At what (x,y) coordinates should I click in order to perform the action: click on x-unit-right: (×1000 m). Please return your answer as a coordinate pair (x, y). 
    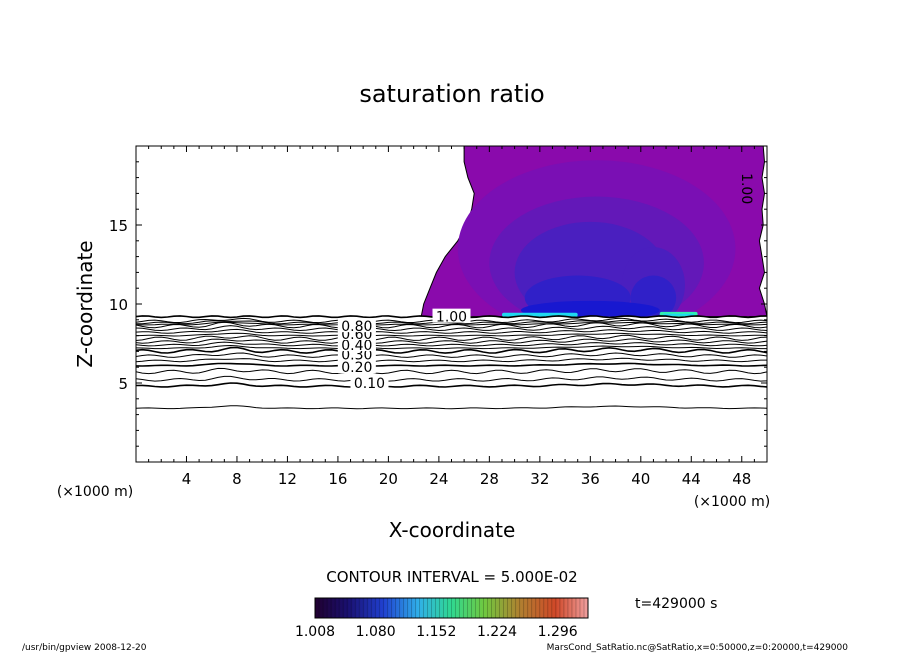
    Looking at the image, I should click on (732, 502).